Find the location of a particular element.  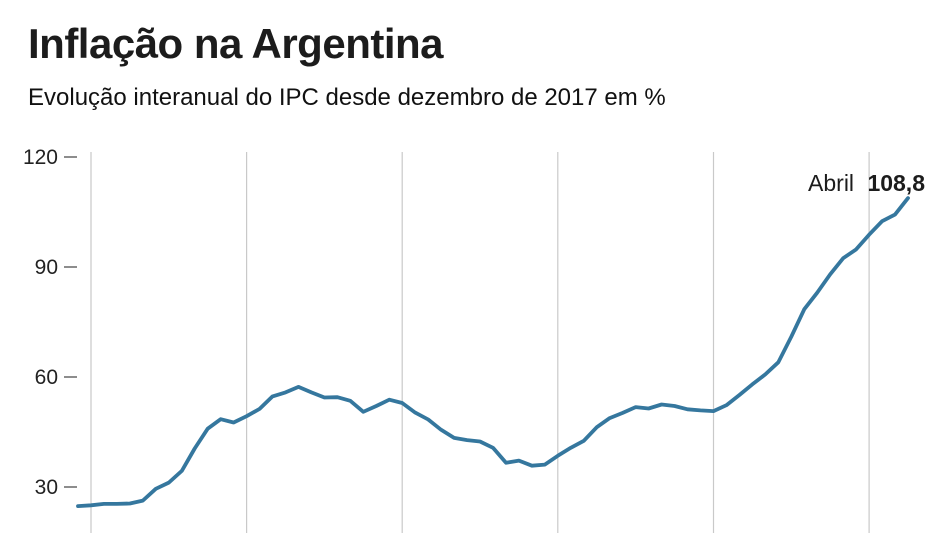

y-tick-label-120: 120 is located at coordinates (40, 157).